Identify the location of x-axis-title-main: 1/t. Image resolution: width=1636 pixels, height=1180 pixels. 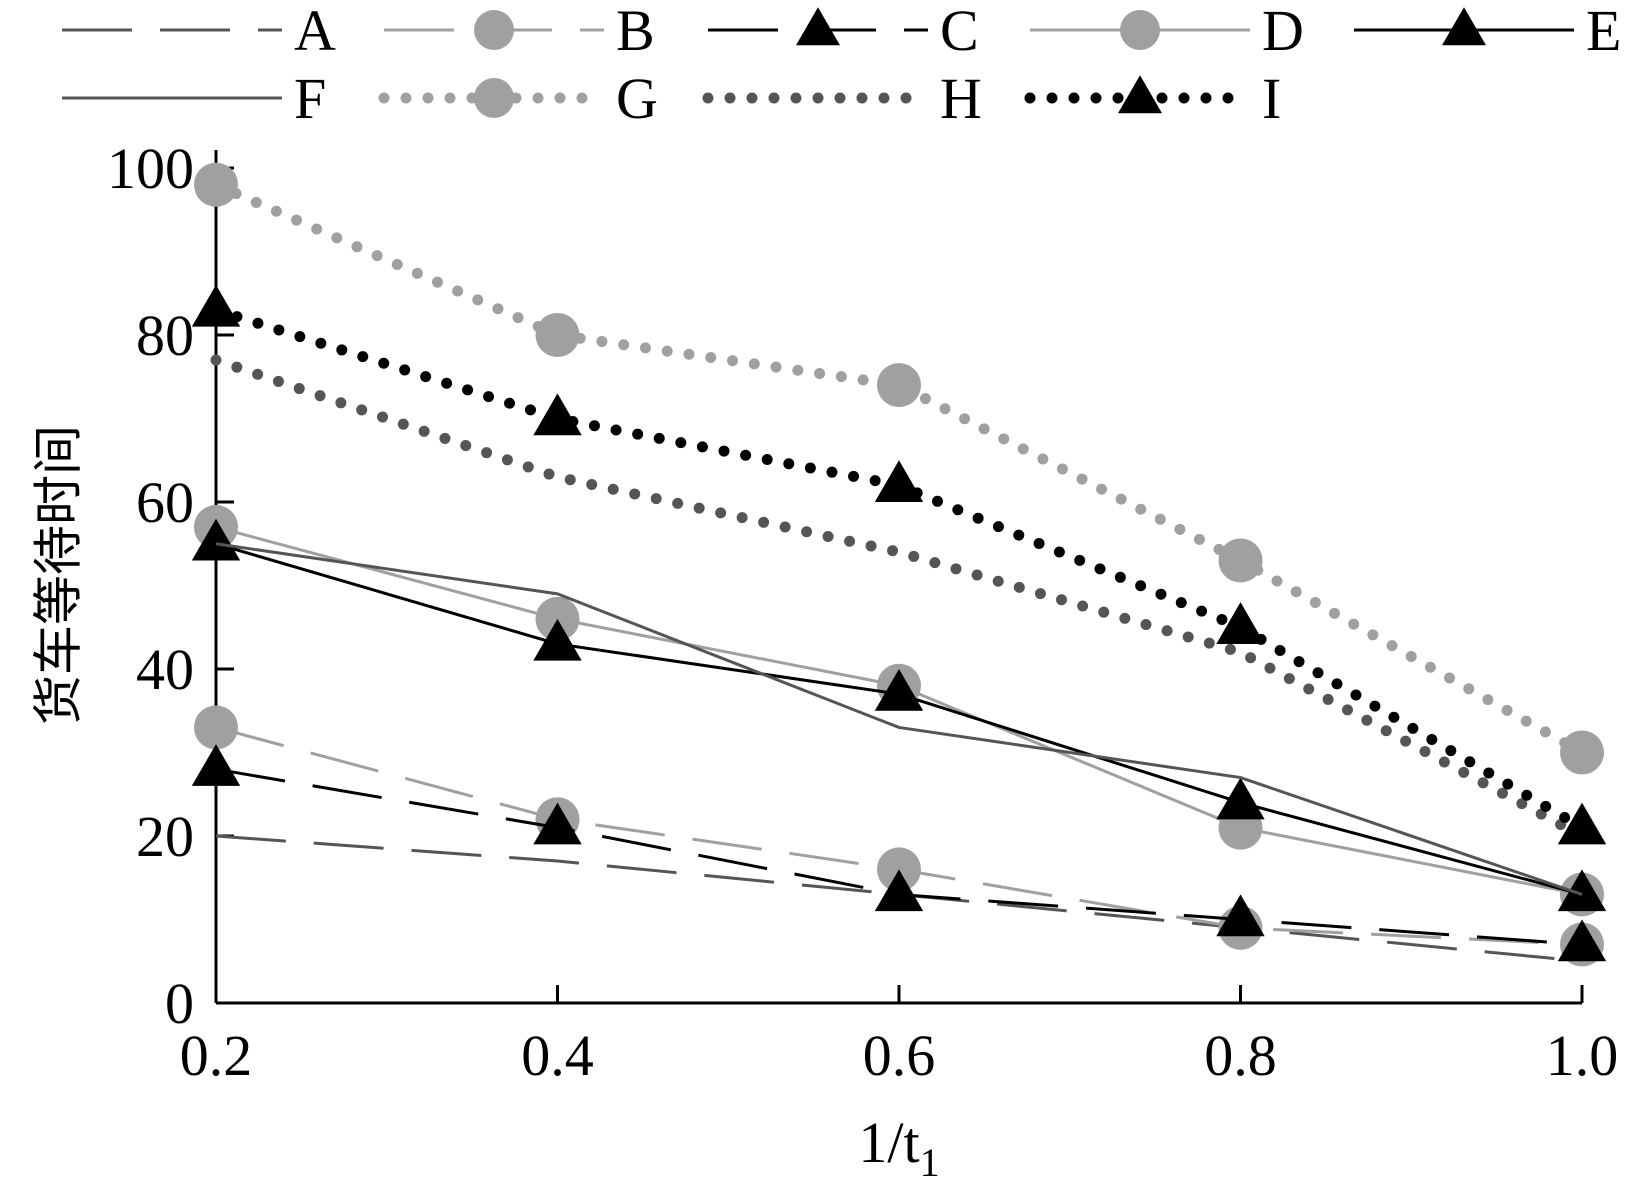
(888, 1142).